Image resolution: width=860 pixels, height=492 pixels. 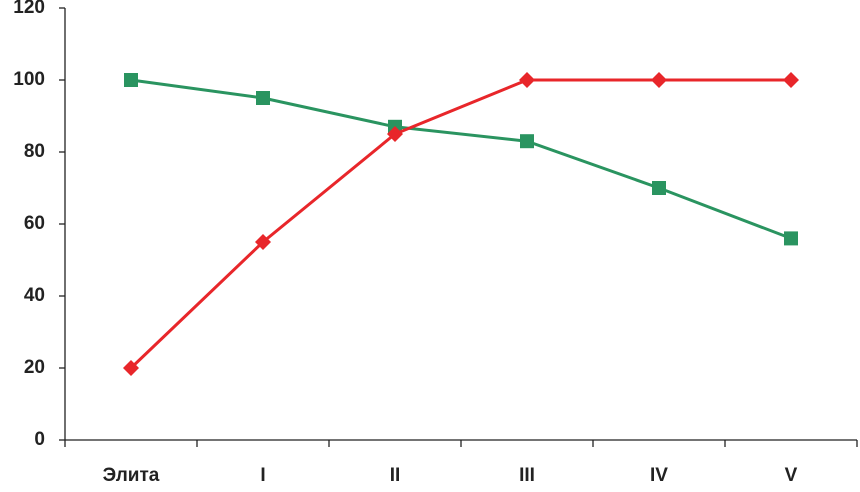 What do you see at coordinates (395, 475) in the screenshot?
I see `x-tick-label: II` at bounding box center [395, 475].